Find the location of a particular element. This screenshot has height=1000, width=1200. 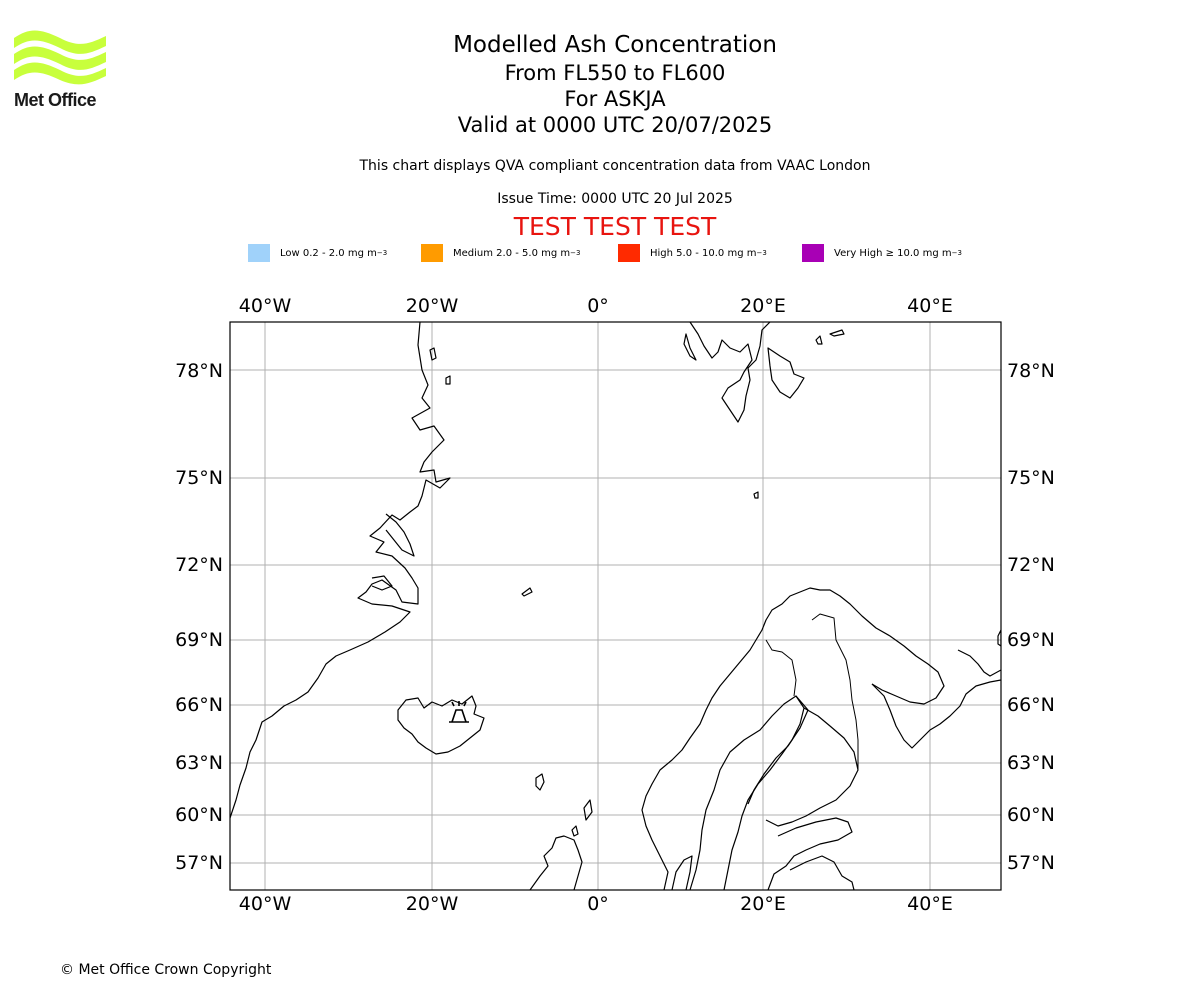

lat-tick-right-6: 63°N is located at coordinates (1031, 763).